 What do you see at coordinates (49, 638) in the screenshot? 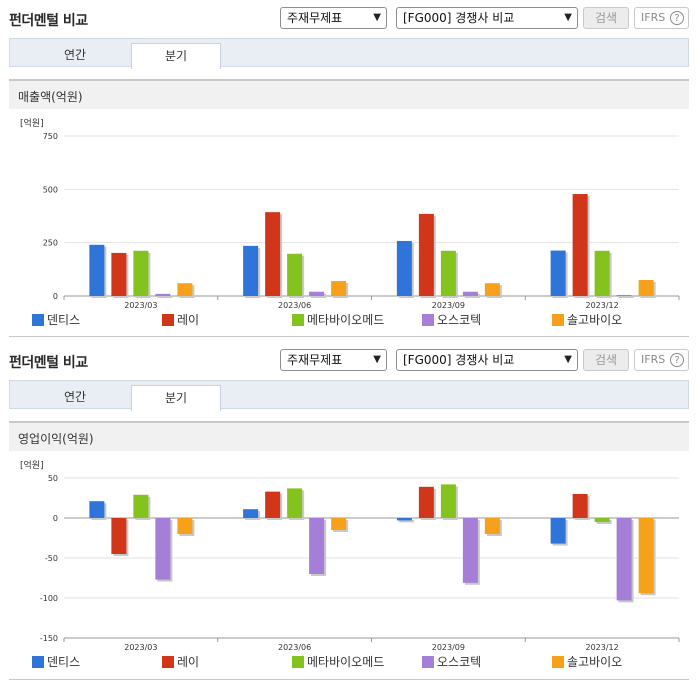
I see `y-tick-label: -150` at bounding box center [49, 638].